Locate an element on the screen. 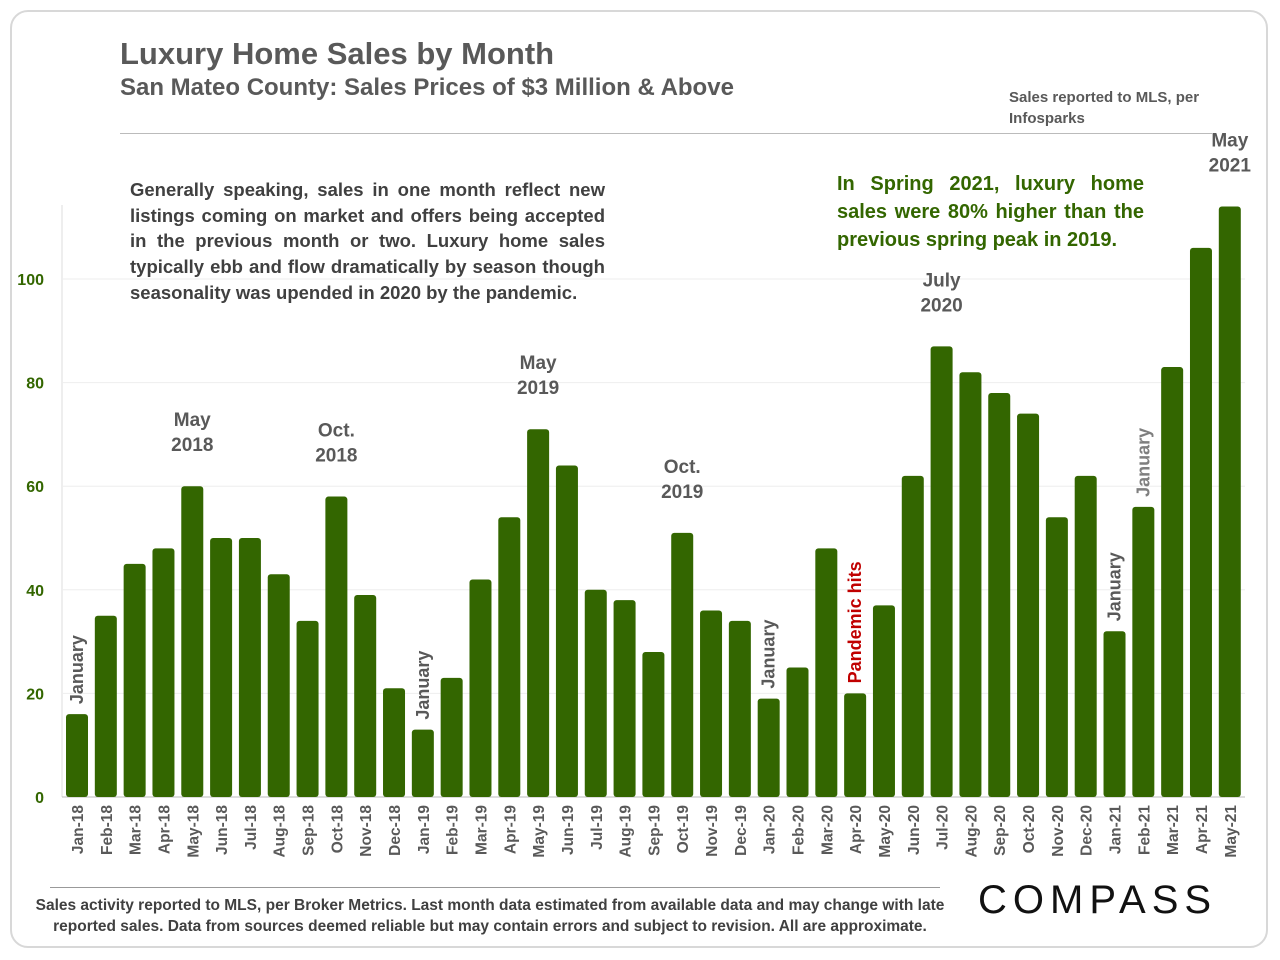 This screenshot has width=1280, height=960. x-tick-label: Jun-18 is located at coordinates (222, 830).